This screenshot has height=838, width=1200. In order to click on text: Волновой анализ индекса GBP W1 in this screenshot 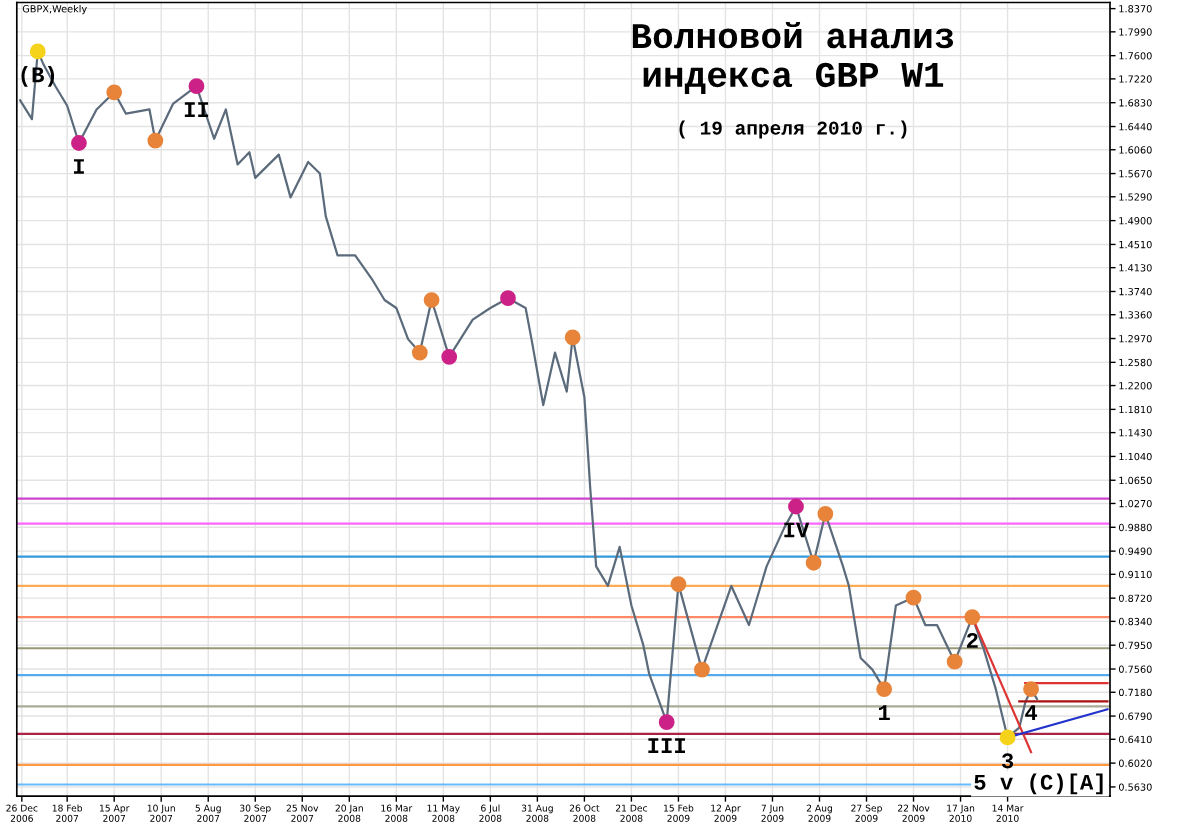, I will do `click(793, 58)`.